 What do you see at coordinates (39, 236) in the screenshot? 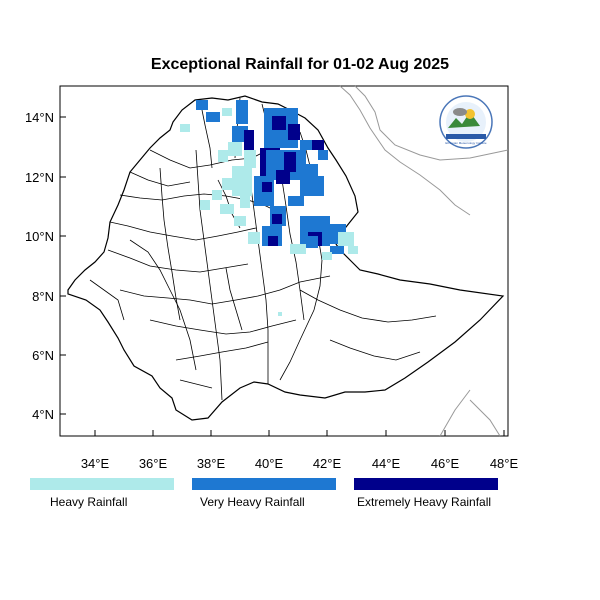
I see `lat-tick-label: 10°N` at bounding box center [39, 236].